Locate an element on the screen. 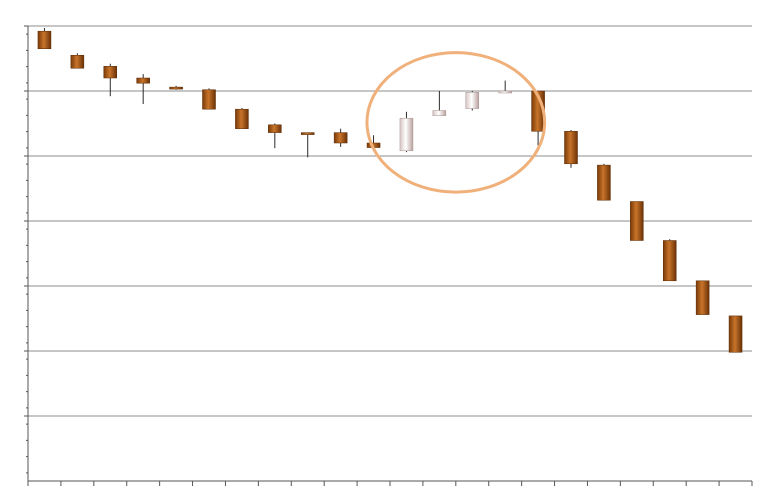 The height and width of the screenshot is (493, 765). annotations is located at coordinates (456, 122).